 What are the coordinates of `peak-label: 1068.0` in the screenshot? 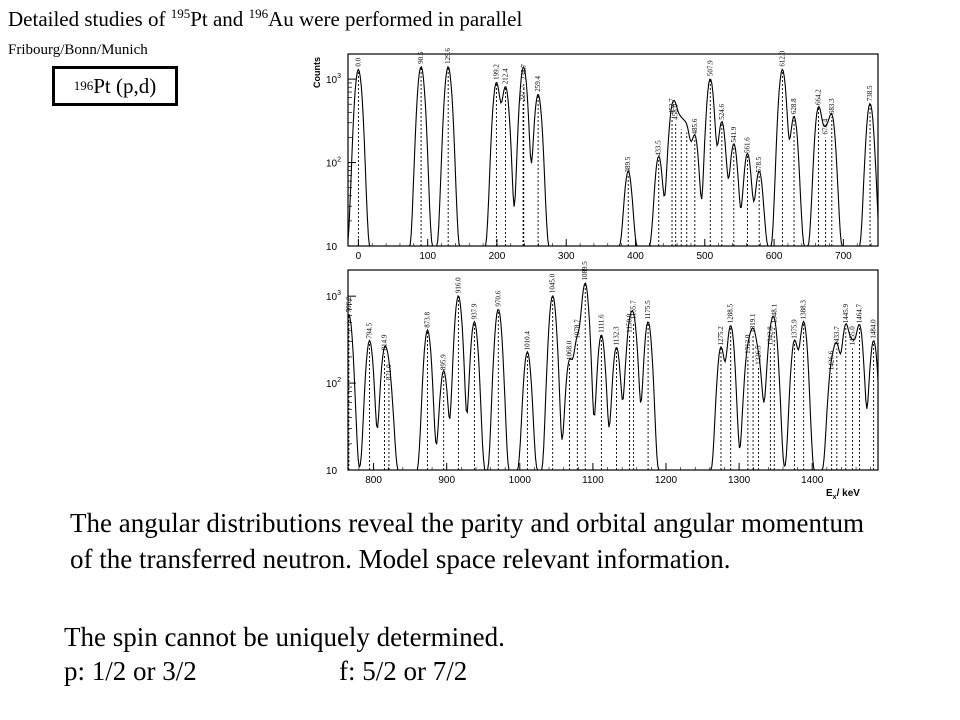 It's located at (570, 350).